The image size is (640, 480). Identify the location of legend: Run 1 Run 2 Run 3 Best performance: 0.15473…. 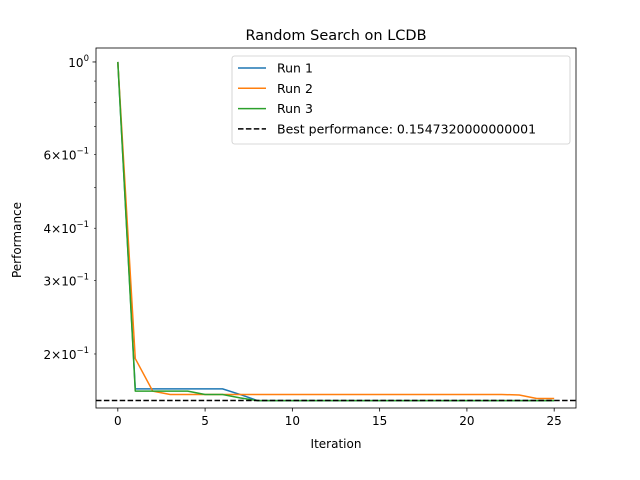
(401, 100).